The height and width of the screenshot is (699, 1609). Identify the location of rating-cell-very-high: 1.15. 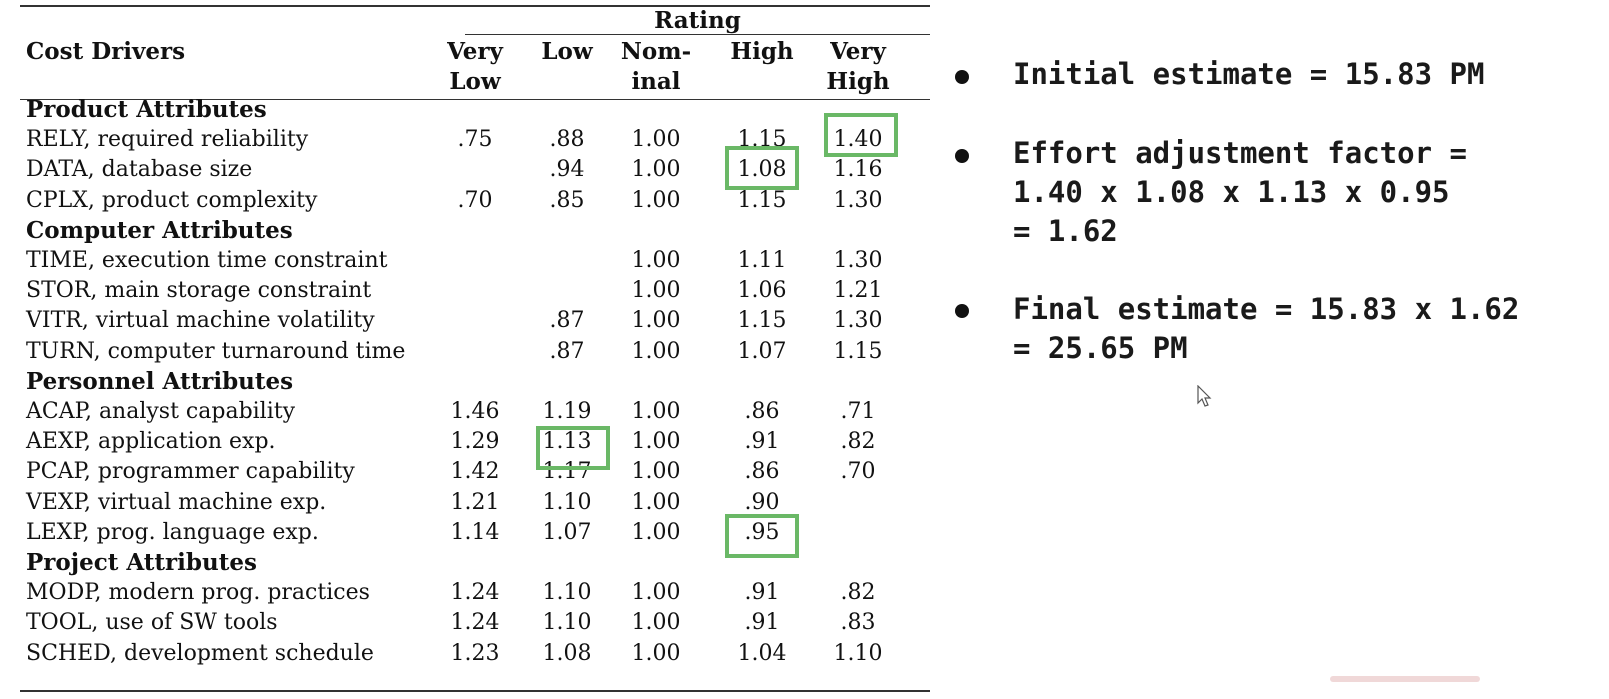
(858, 351).